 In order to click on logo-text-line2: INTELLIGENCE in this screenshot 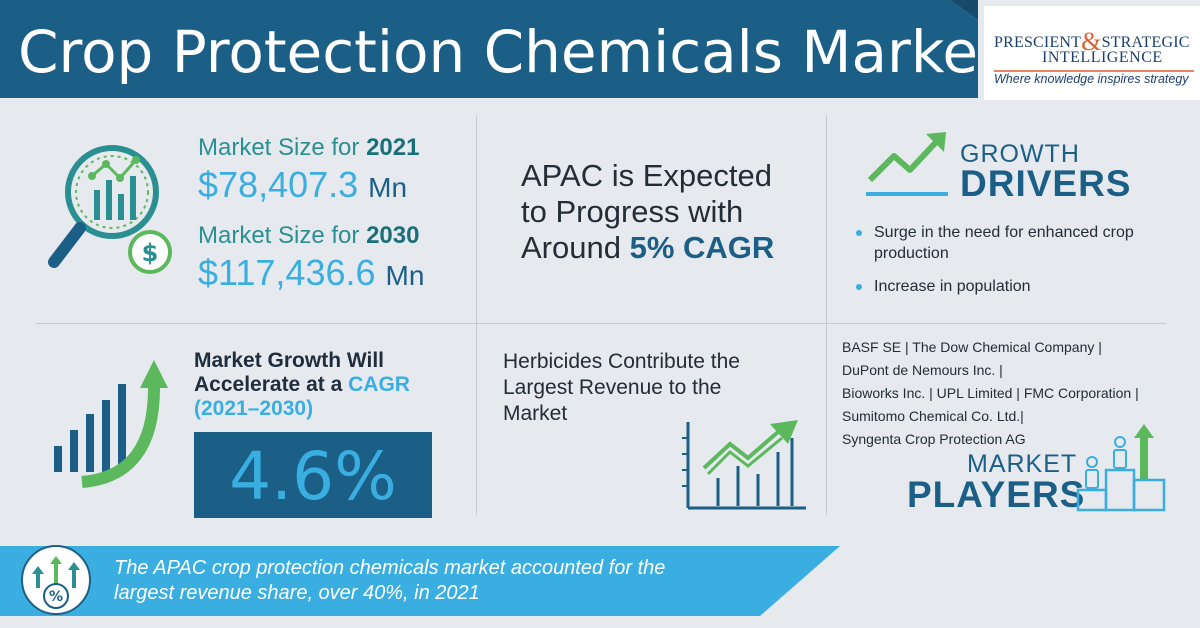, I will do `click(1102, 57)`.